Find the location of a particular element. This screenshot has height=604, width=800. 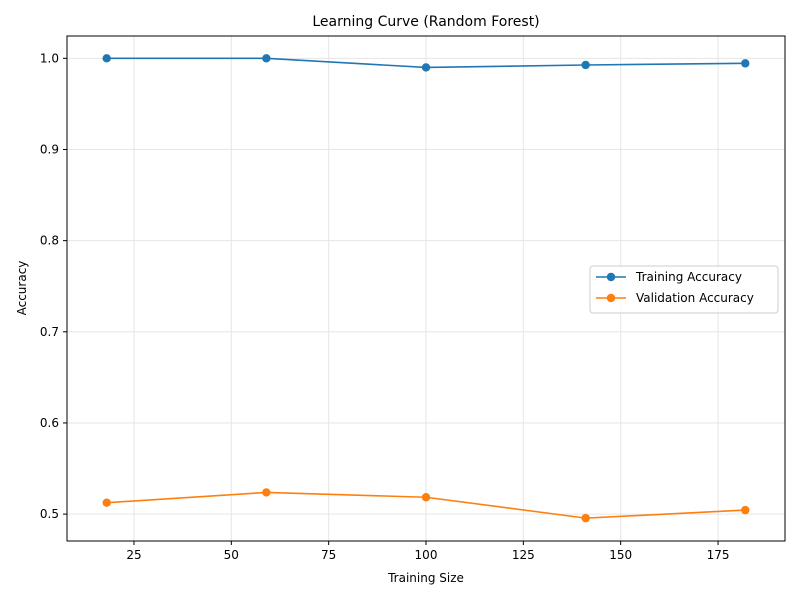

x-tick-label: 25 is located at coordinates (133, 555).